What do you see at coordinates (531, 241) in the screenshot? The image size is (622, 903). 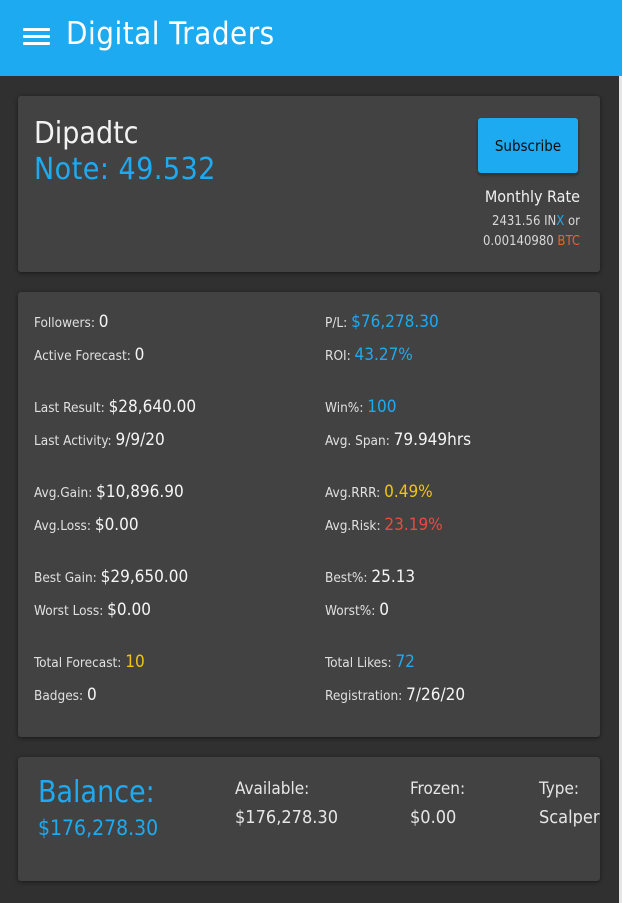 I see `rate-btc: 0.00140980 BTC` at bounding box center [531, 241].